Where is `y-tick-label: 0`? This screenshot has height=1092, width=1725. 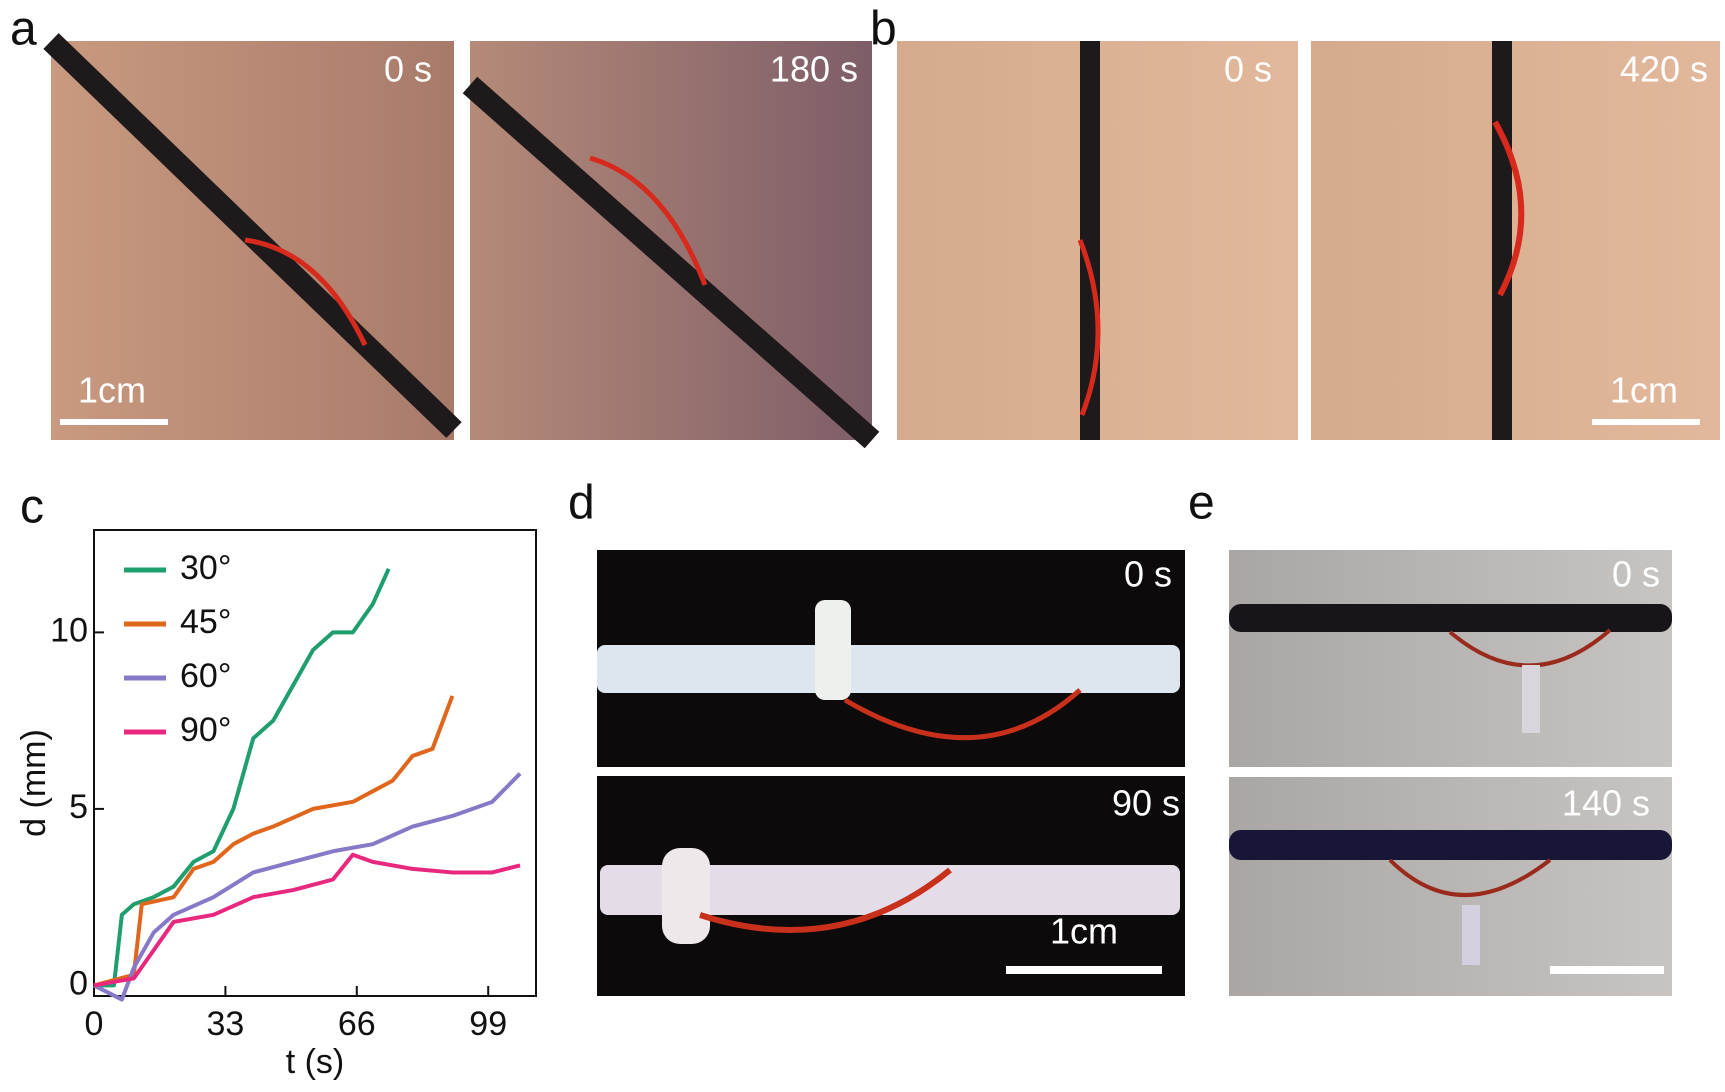 y-tick-label: 0 is located at coordinates (78, 983).